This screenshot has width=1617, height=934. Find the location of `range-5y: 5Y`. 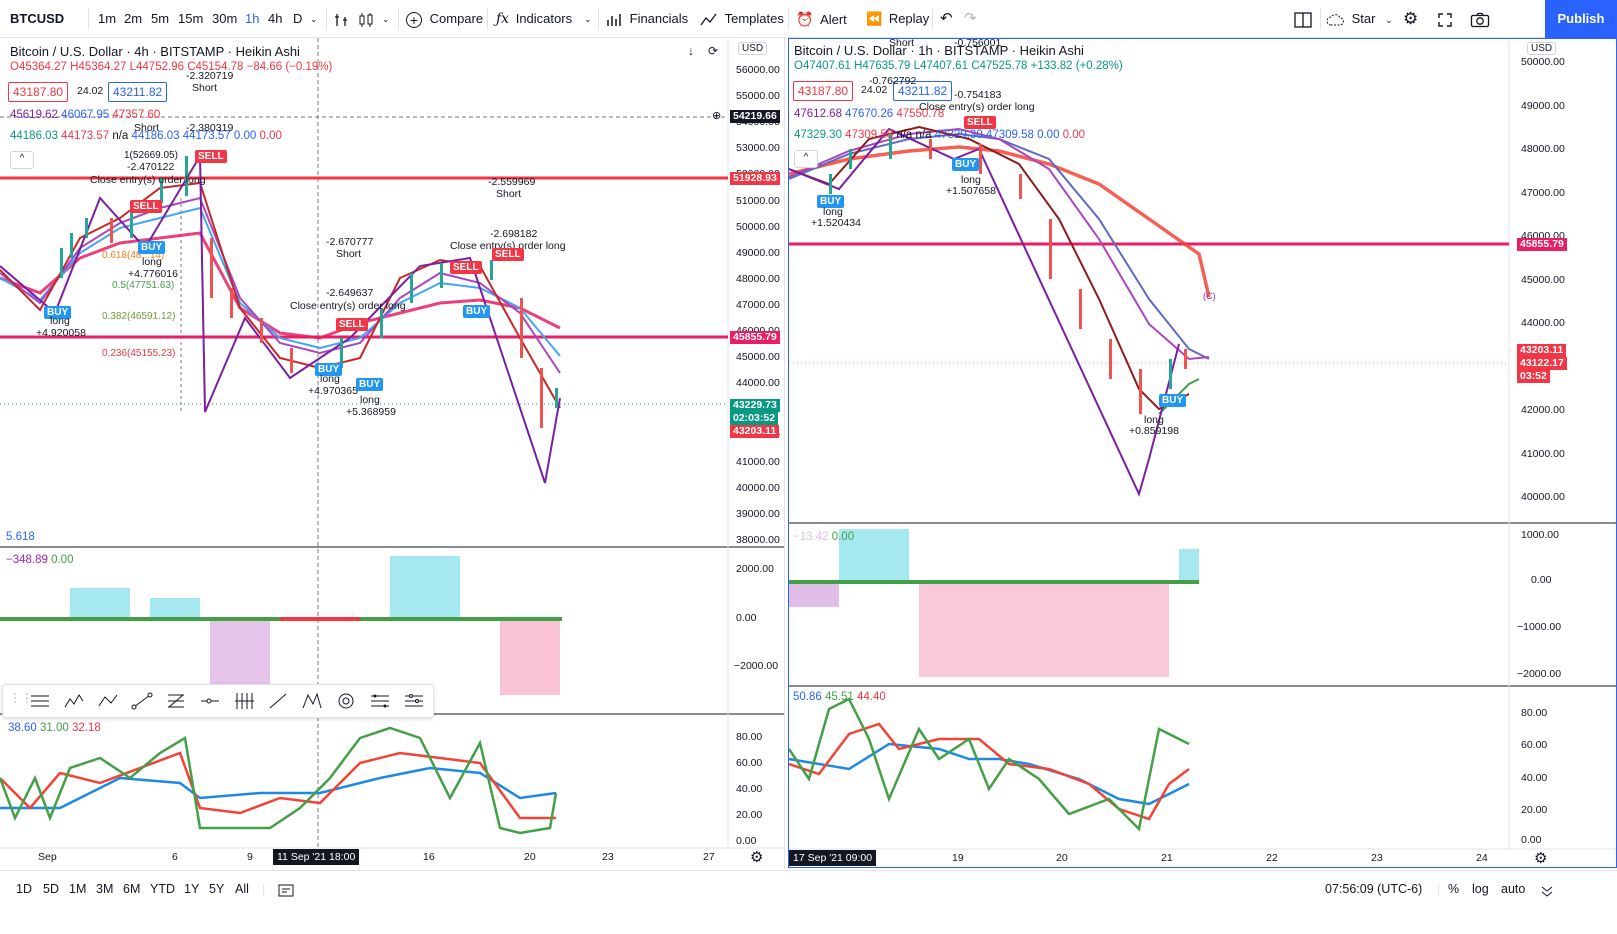

range-5y: 5Y is located at coordinates (217, 889).